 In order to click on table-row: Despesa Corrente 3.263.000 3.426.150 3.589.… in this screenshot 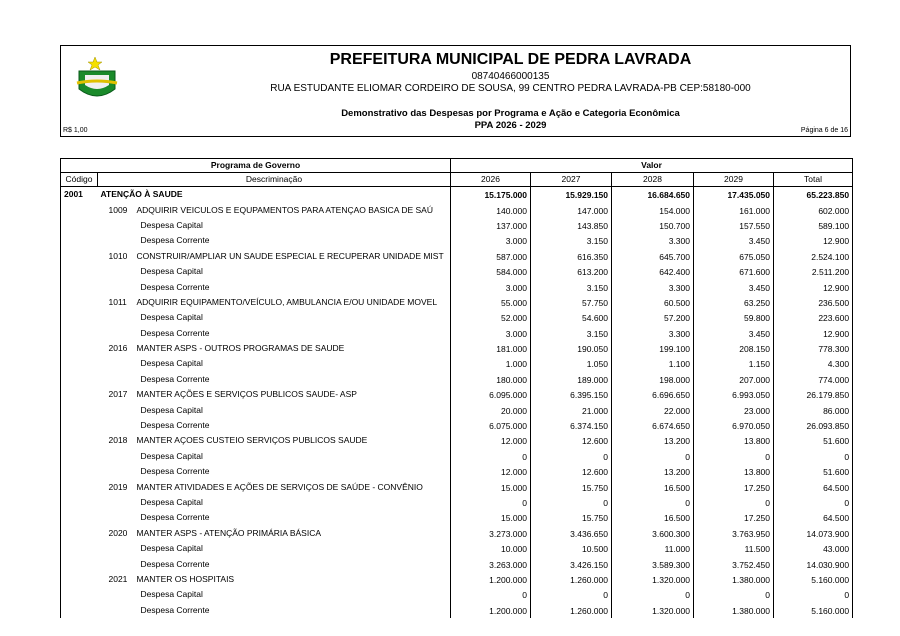, I will do `click(457, 564)`.